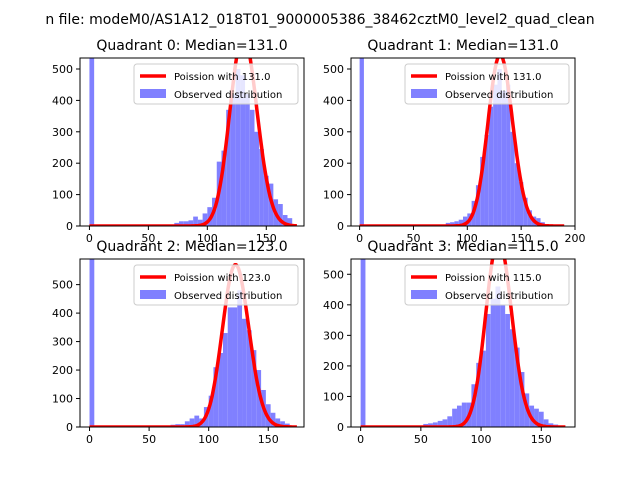 This screenshot has height=480, width=640. Describe the element at coordinates (462, 247) in the screenshot. I see `panel-title: Quadrant 3: Median=115.0` at that location.